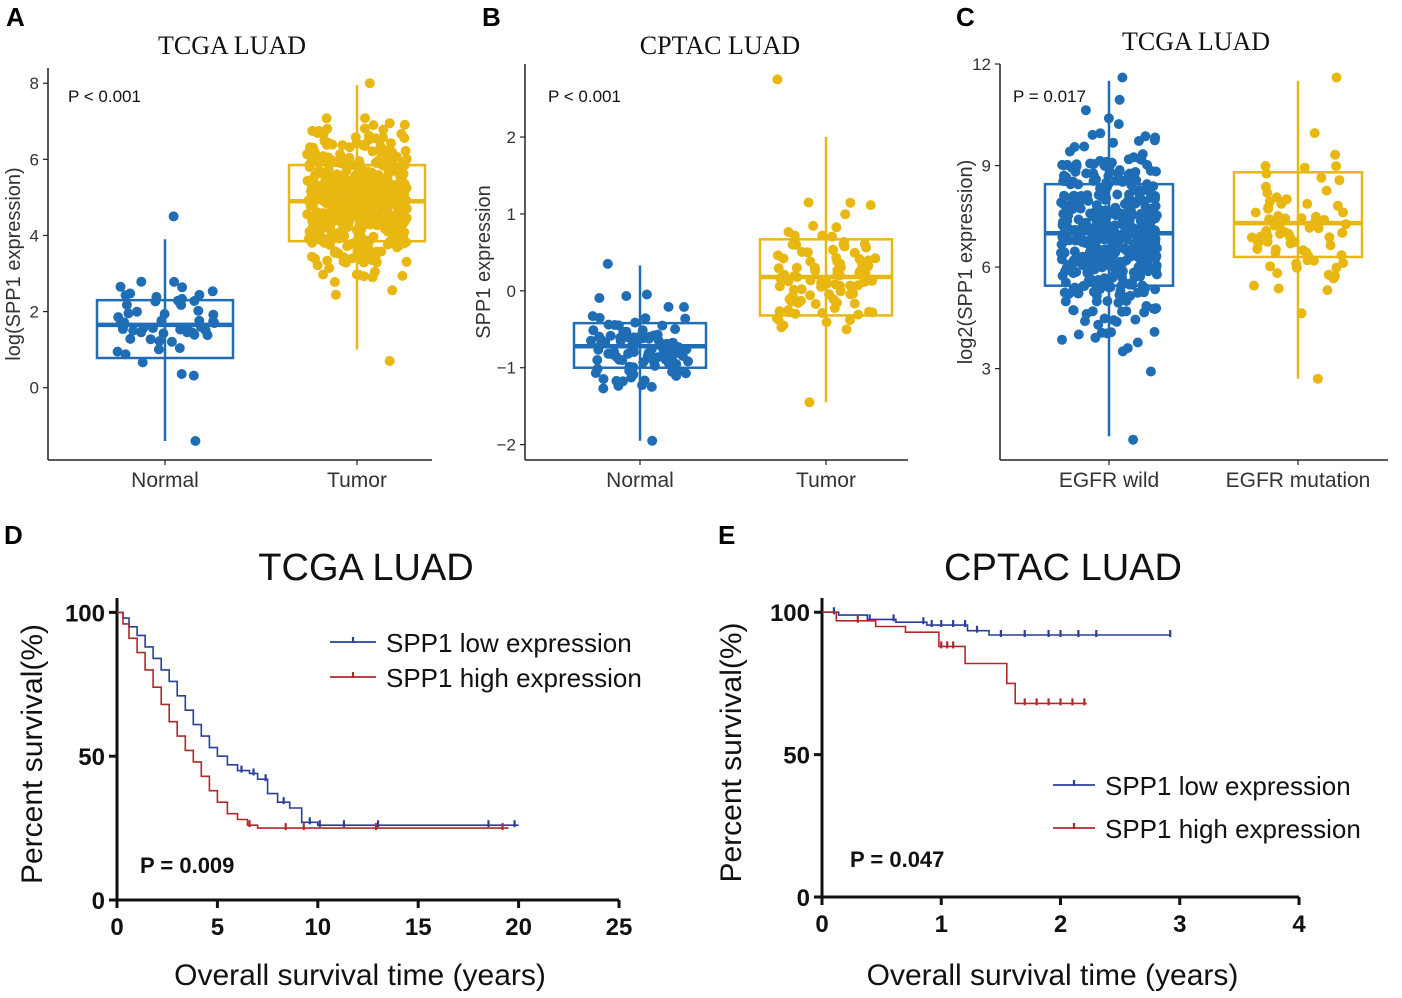 Image resolution: width=1402 pixels, height=998 pixels. Describe the element at coordinates (826, 241) in the screenshot. I see `box-tumor` at that location.